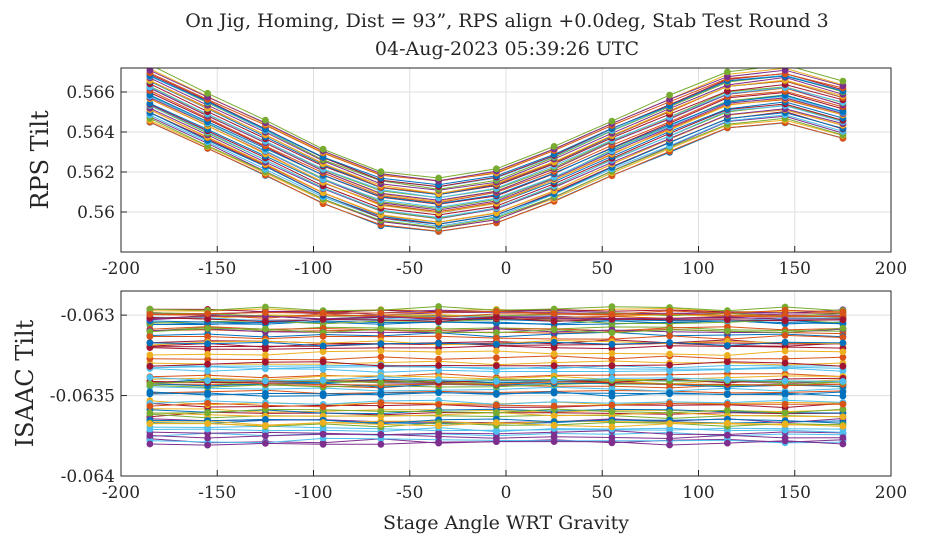  Describe the element at coordinates (90, 173) in the screenshot. I see `y-tick-label: 0.562` at that location.